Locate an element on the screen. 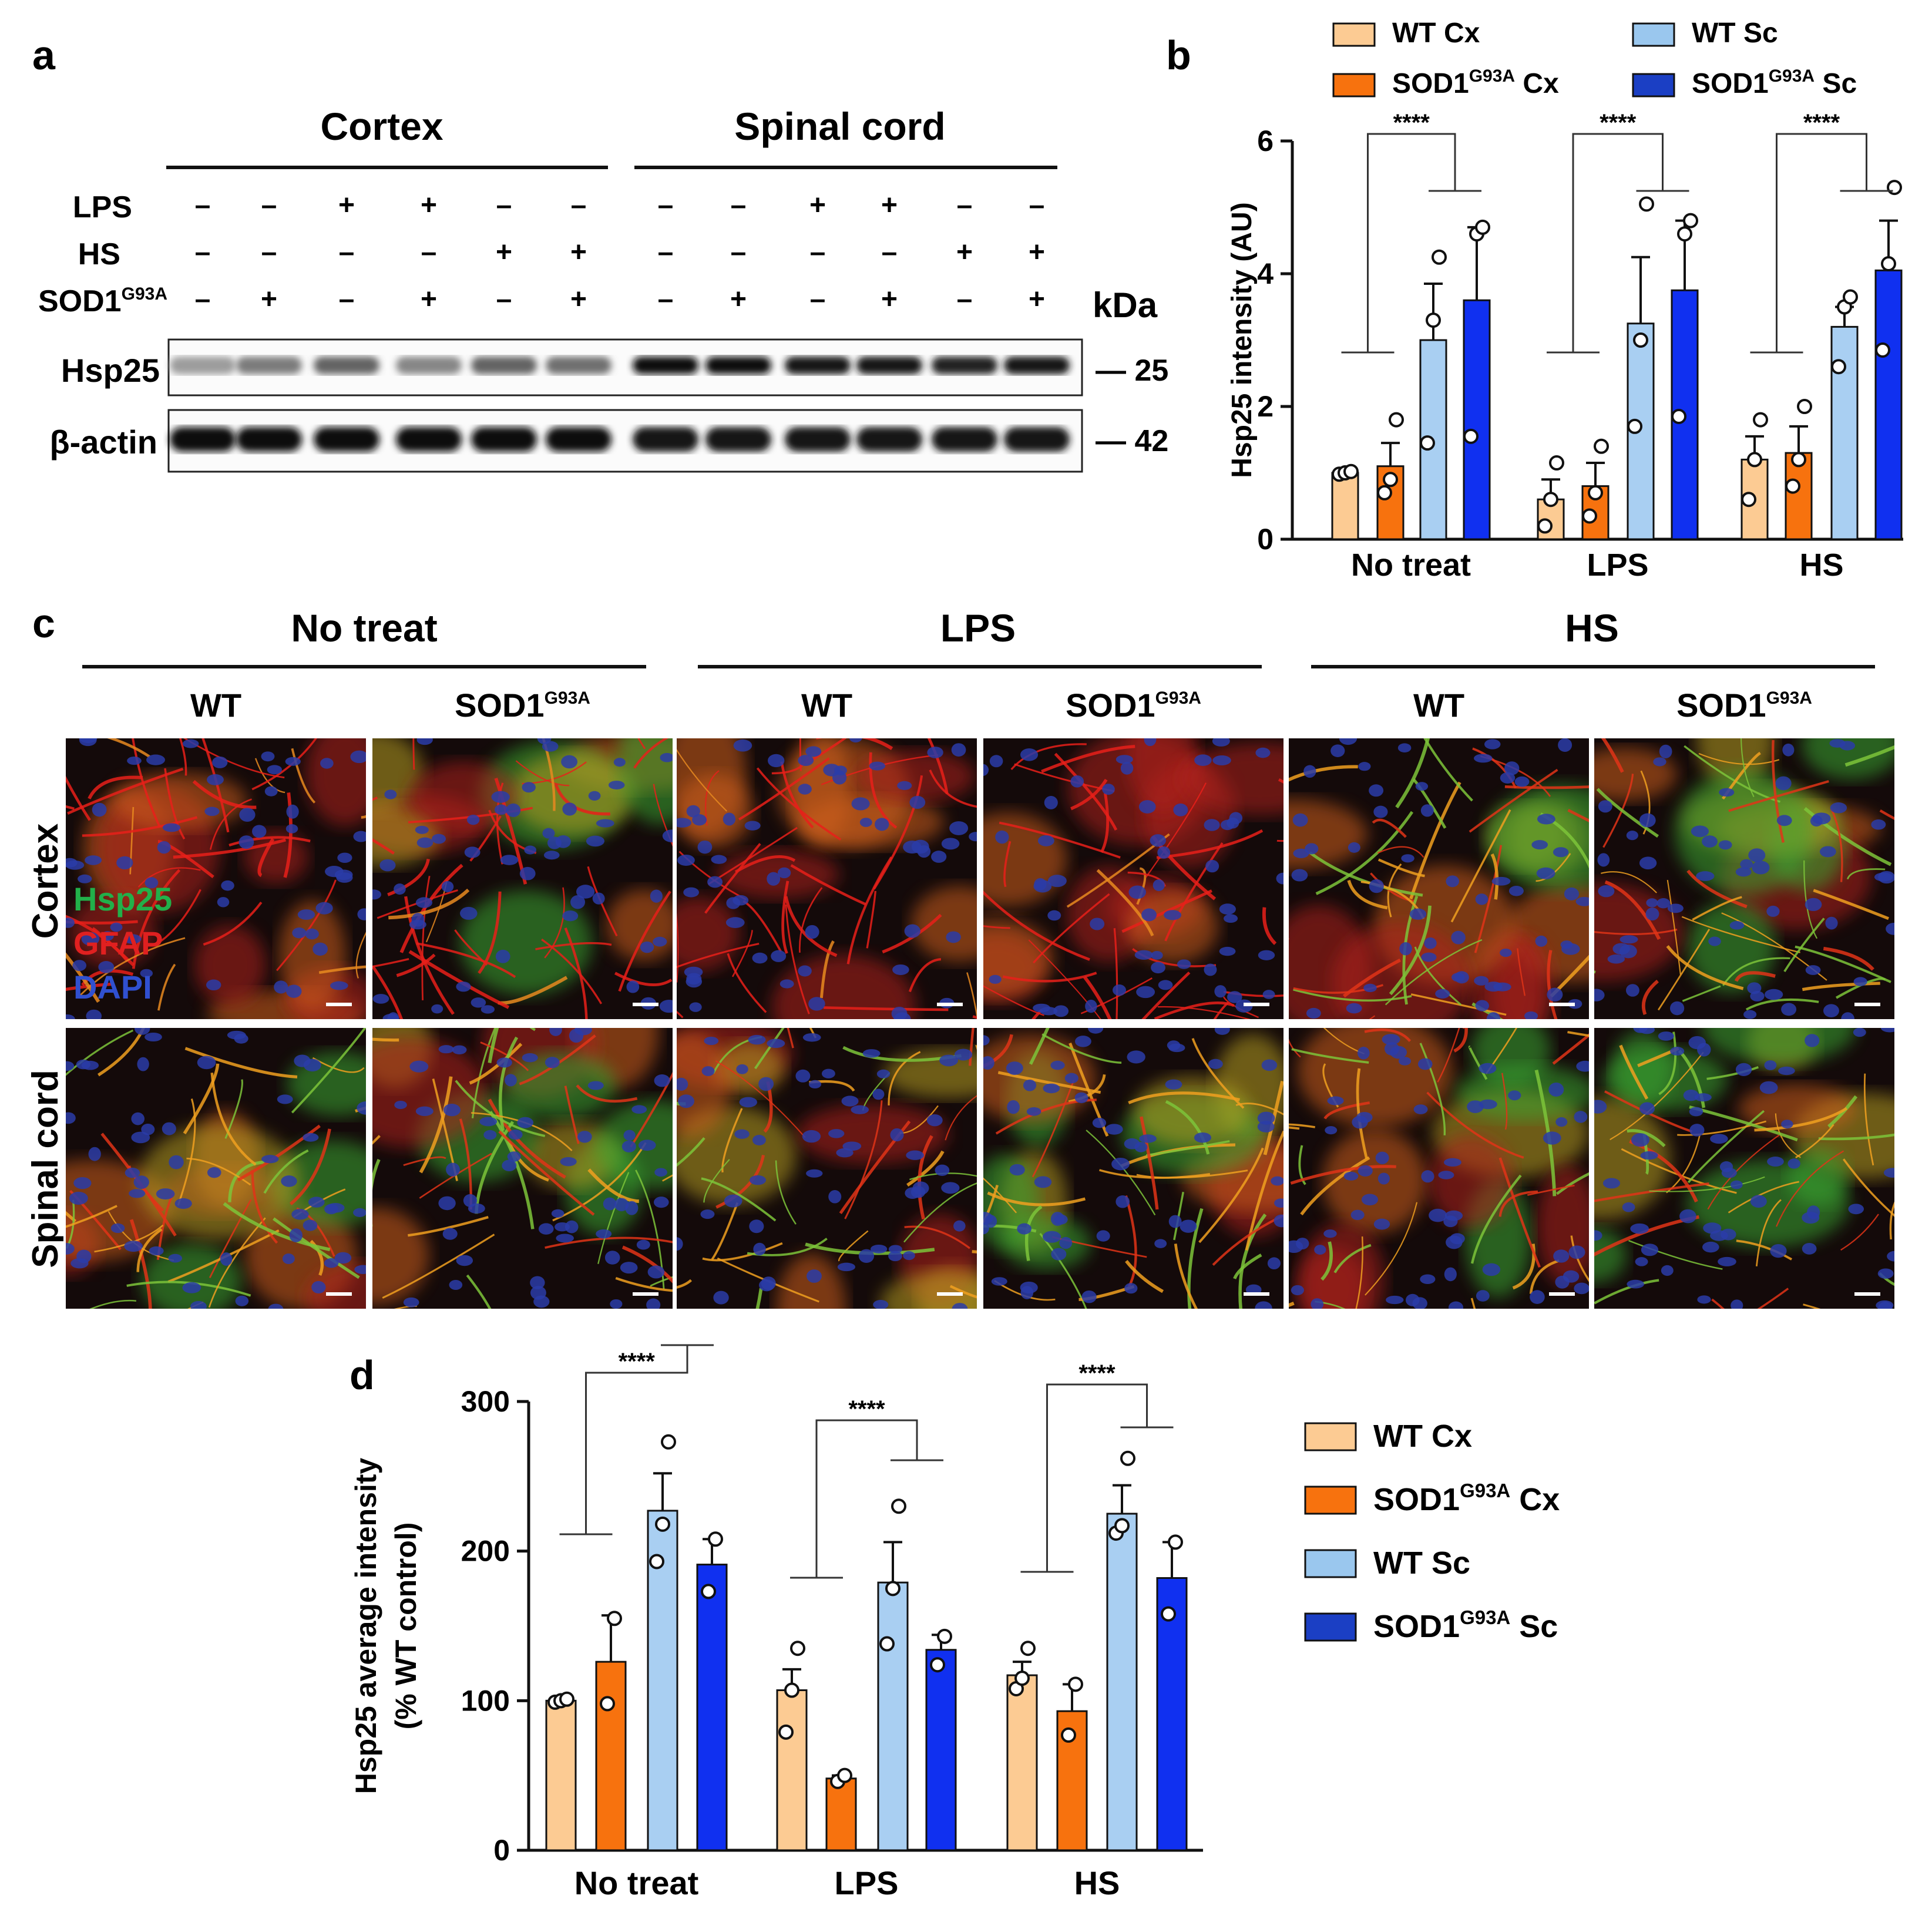  sign-lane-5: + is located at coordinates (504, 253).